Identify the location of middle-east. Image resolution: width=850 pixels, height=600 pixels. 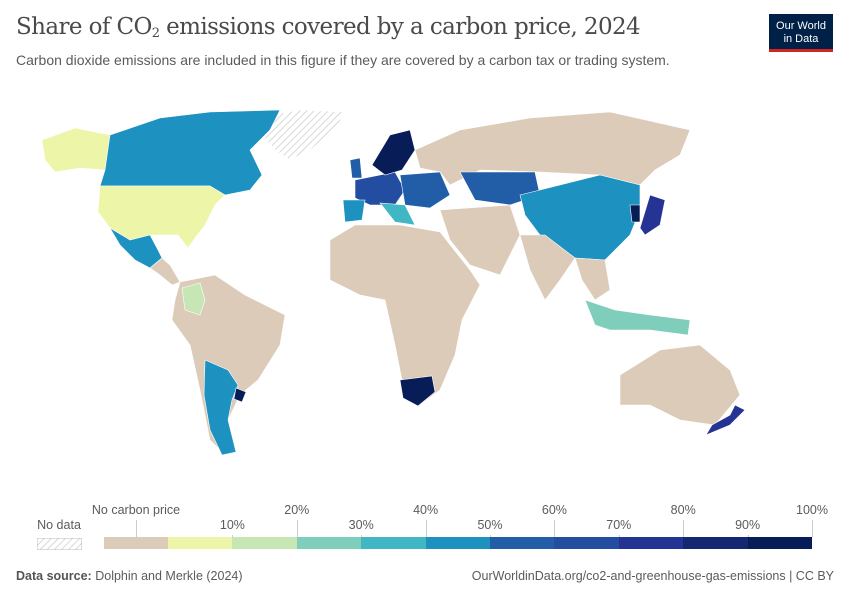
(480, 240).